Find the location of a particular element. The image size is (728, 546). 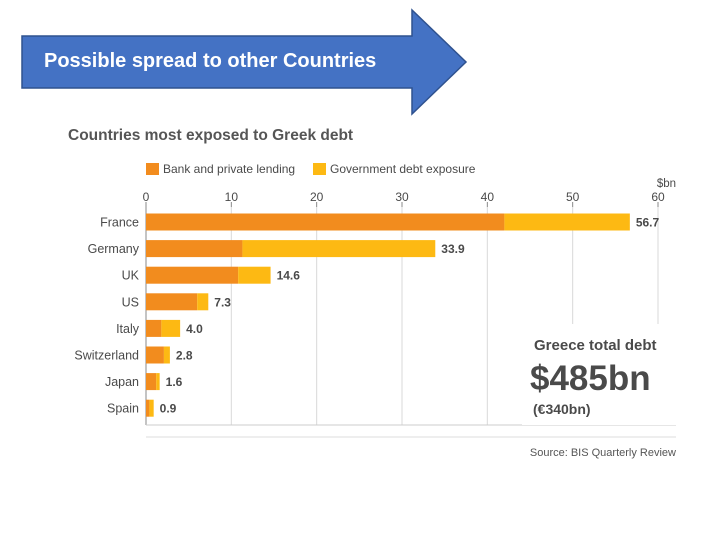

chart-title: Countries most exposed to Greek debt is located at coordinates (210, 135).